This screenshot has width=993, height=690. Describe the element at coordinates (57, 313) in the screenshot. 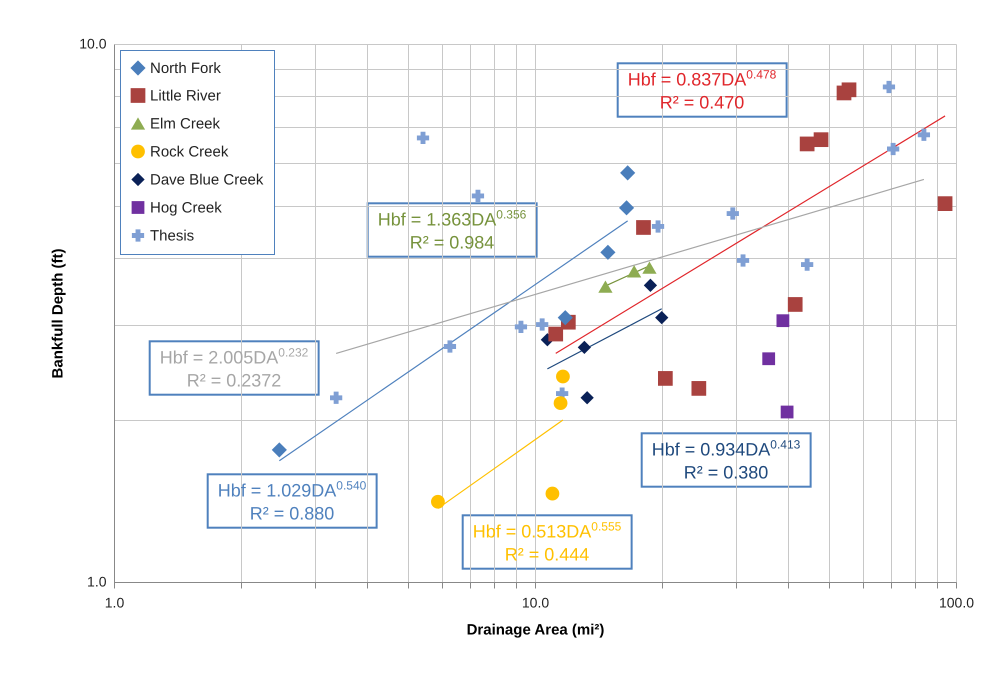

I see `y-axis-title: Bankfull Depth (ft)` at that location.